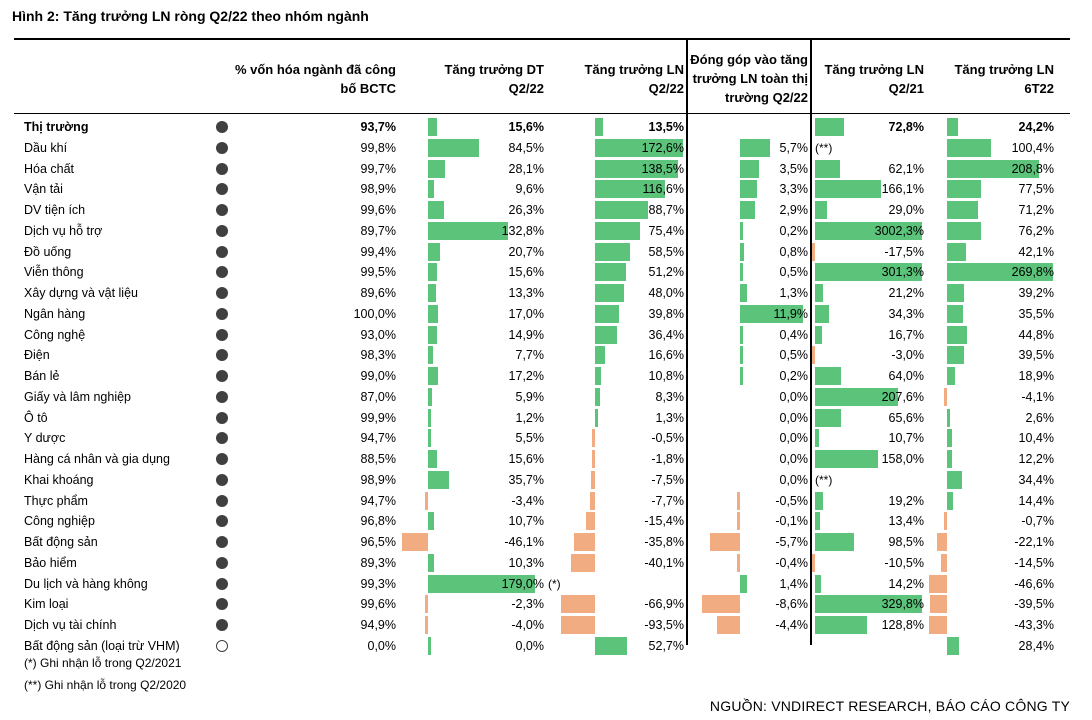 The height and width of the screenshot is (720, 1092). Describe the element at coordinates (1036, 251) in the screenshot. I see `ln6-value: 42,1%` at that location.